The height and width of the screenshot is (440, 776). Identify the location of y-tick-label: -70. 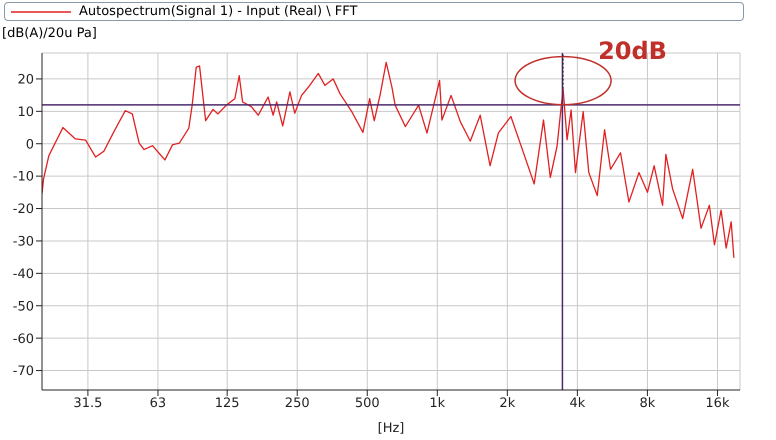
(23, 372).